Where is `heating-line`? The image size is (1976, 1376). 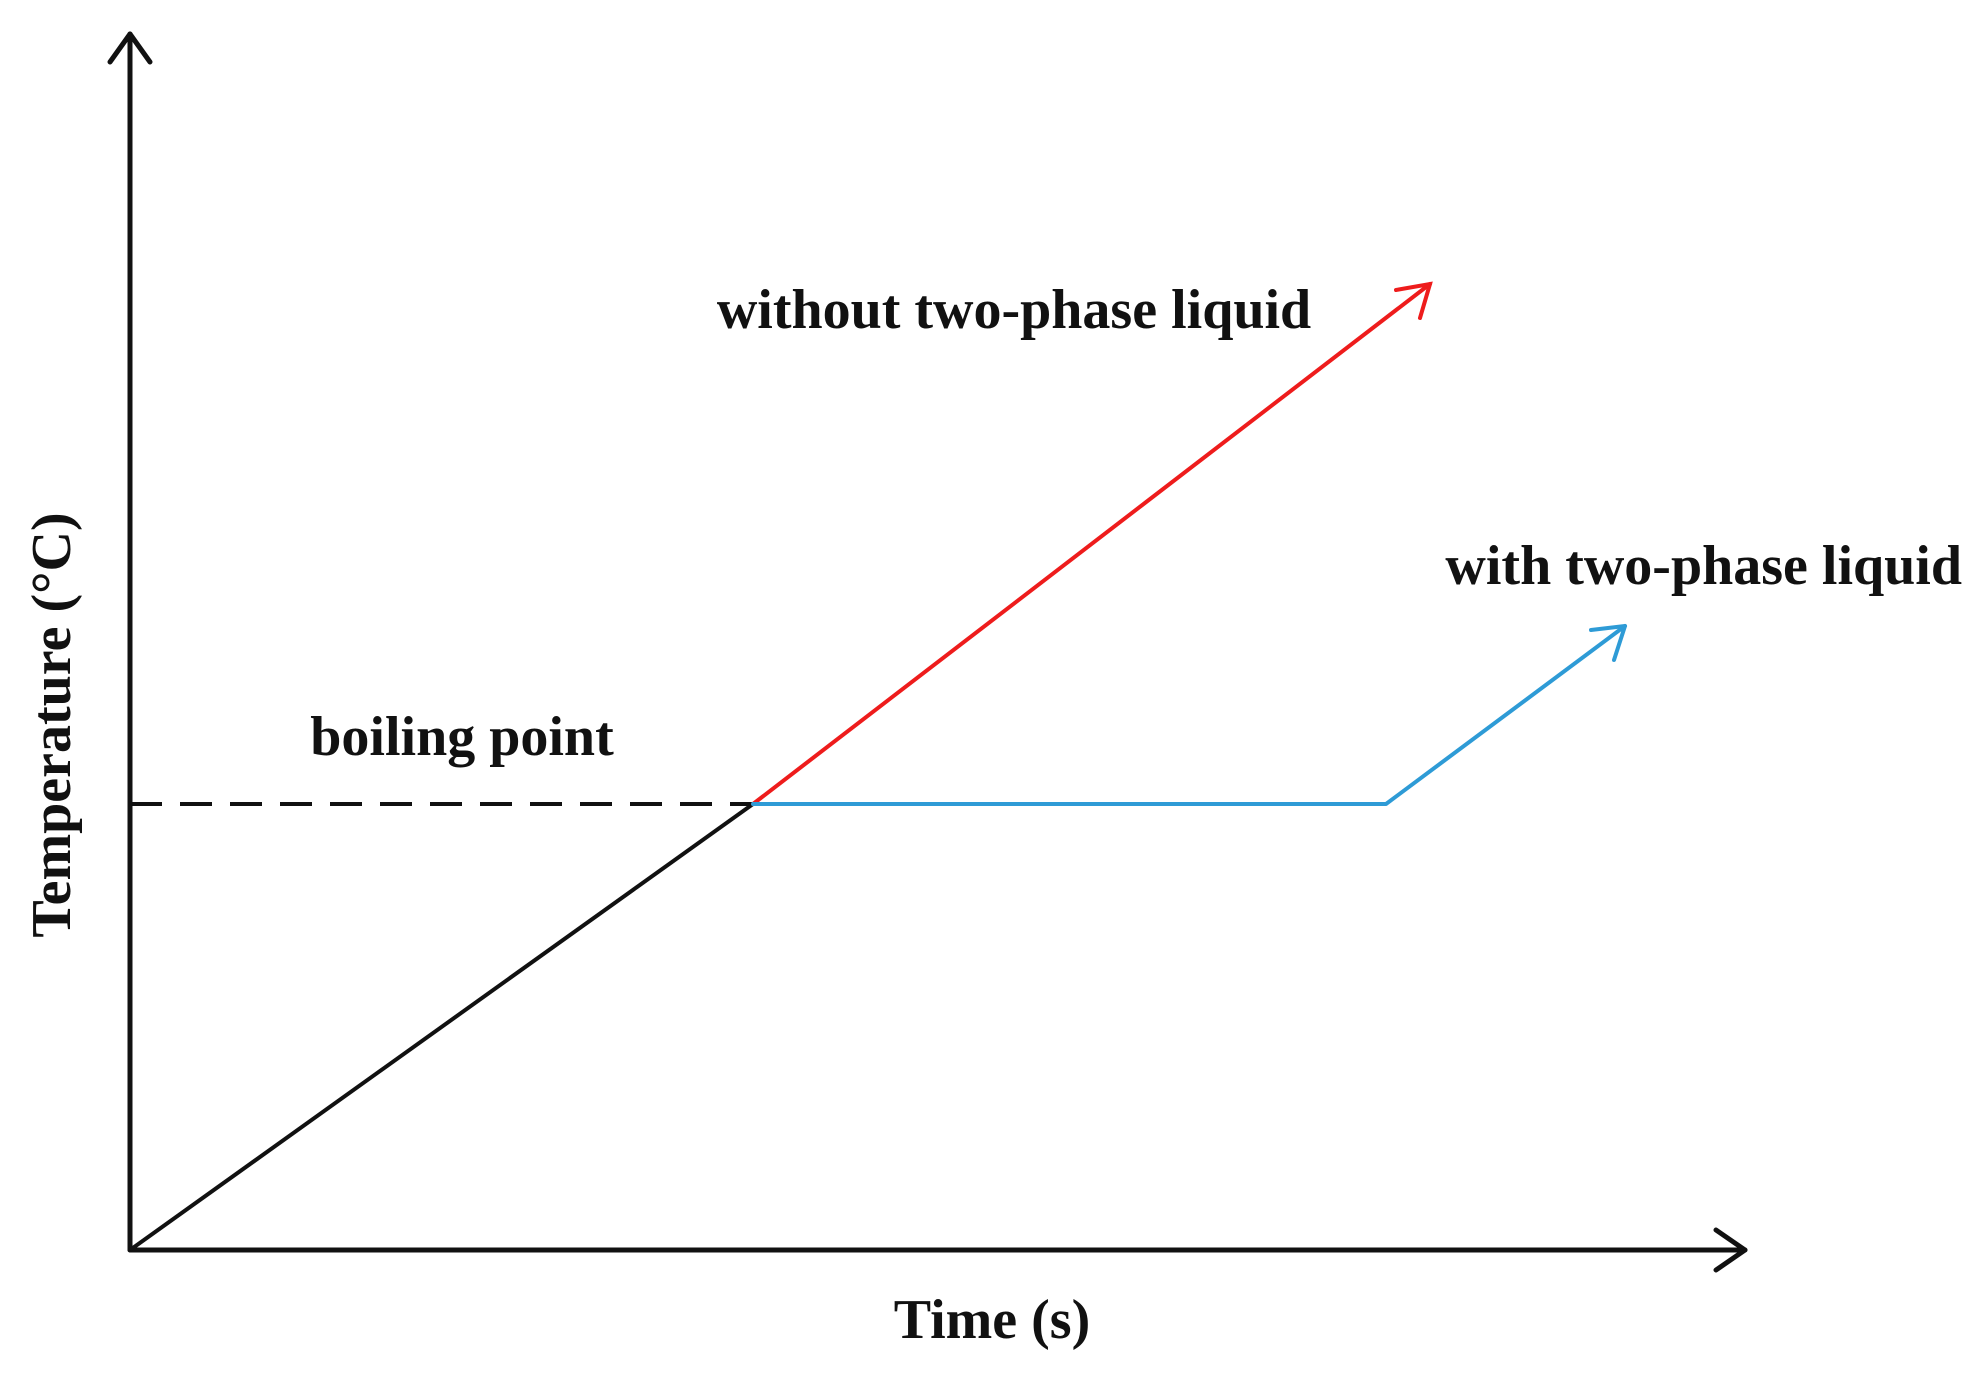
heating-line is located at coordinates (441, 1027).